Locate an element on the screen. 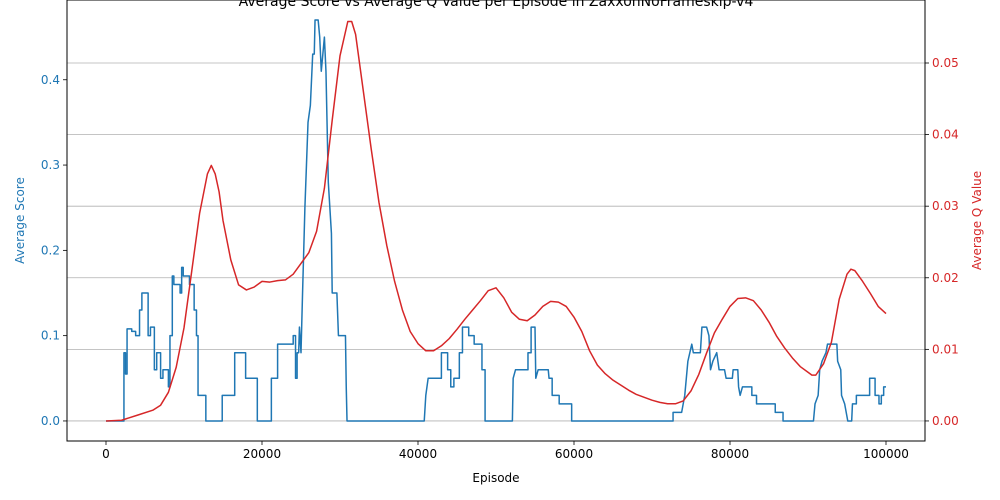 The height and width of the screenshot is (500, 1000). left-tick-label: 0.2 is located at coordinates (50, 250).